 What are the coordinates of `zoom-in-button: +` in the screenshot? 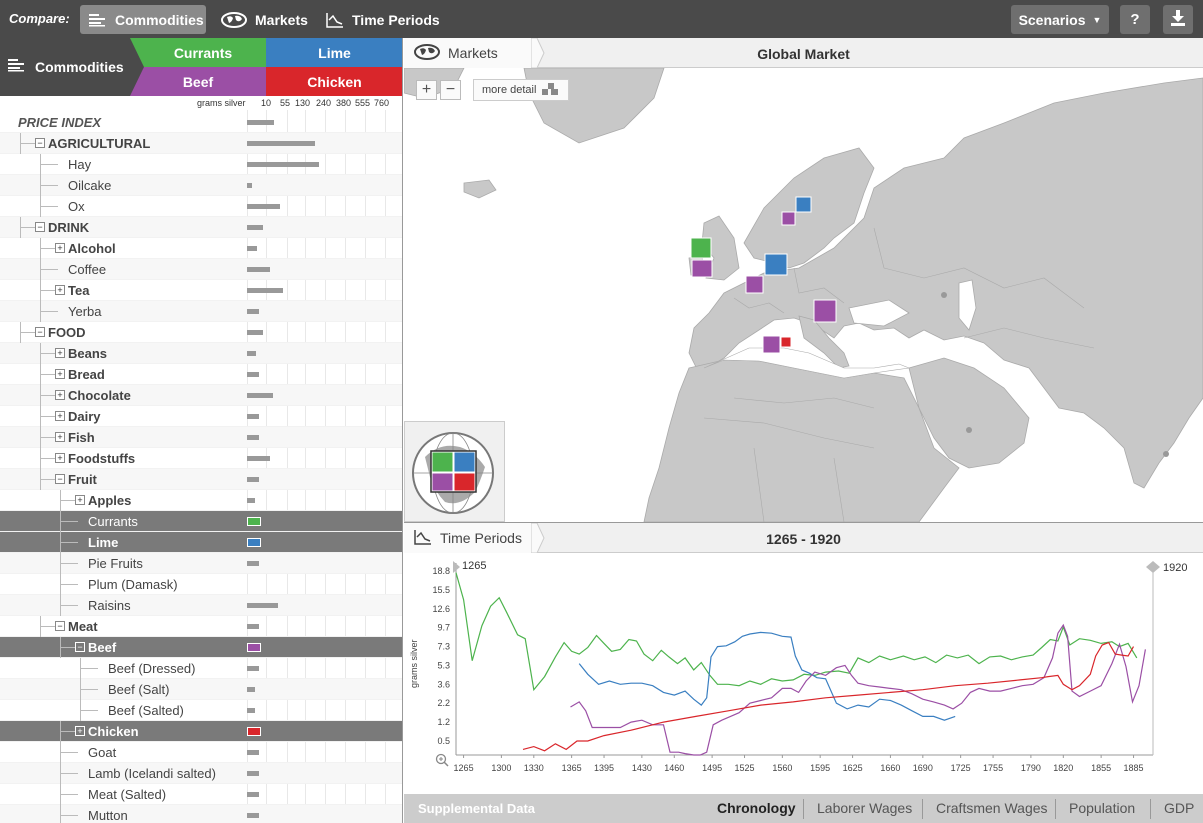 It's located at (426, 90).